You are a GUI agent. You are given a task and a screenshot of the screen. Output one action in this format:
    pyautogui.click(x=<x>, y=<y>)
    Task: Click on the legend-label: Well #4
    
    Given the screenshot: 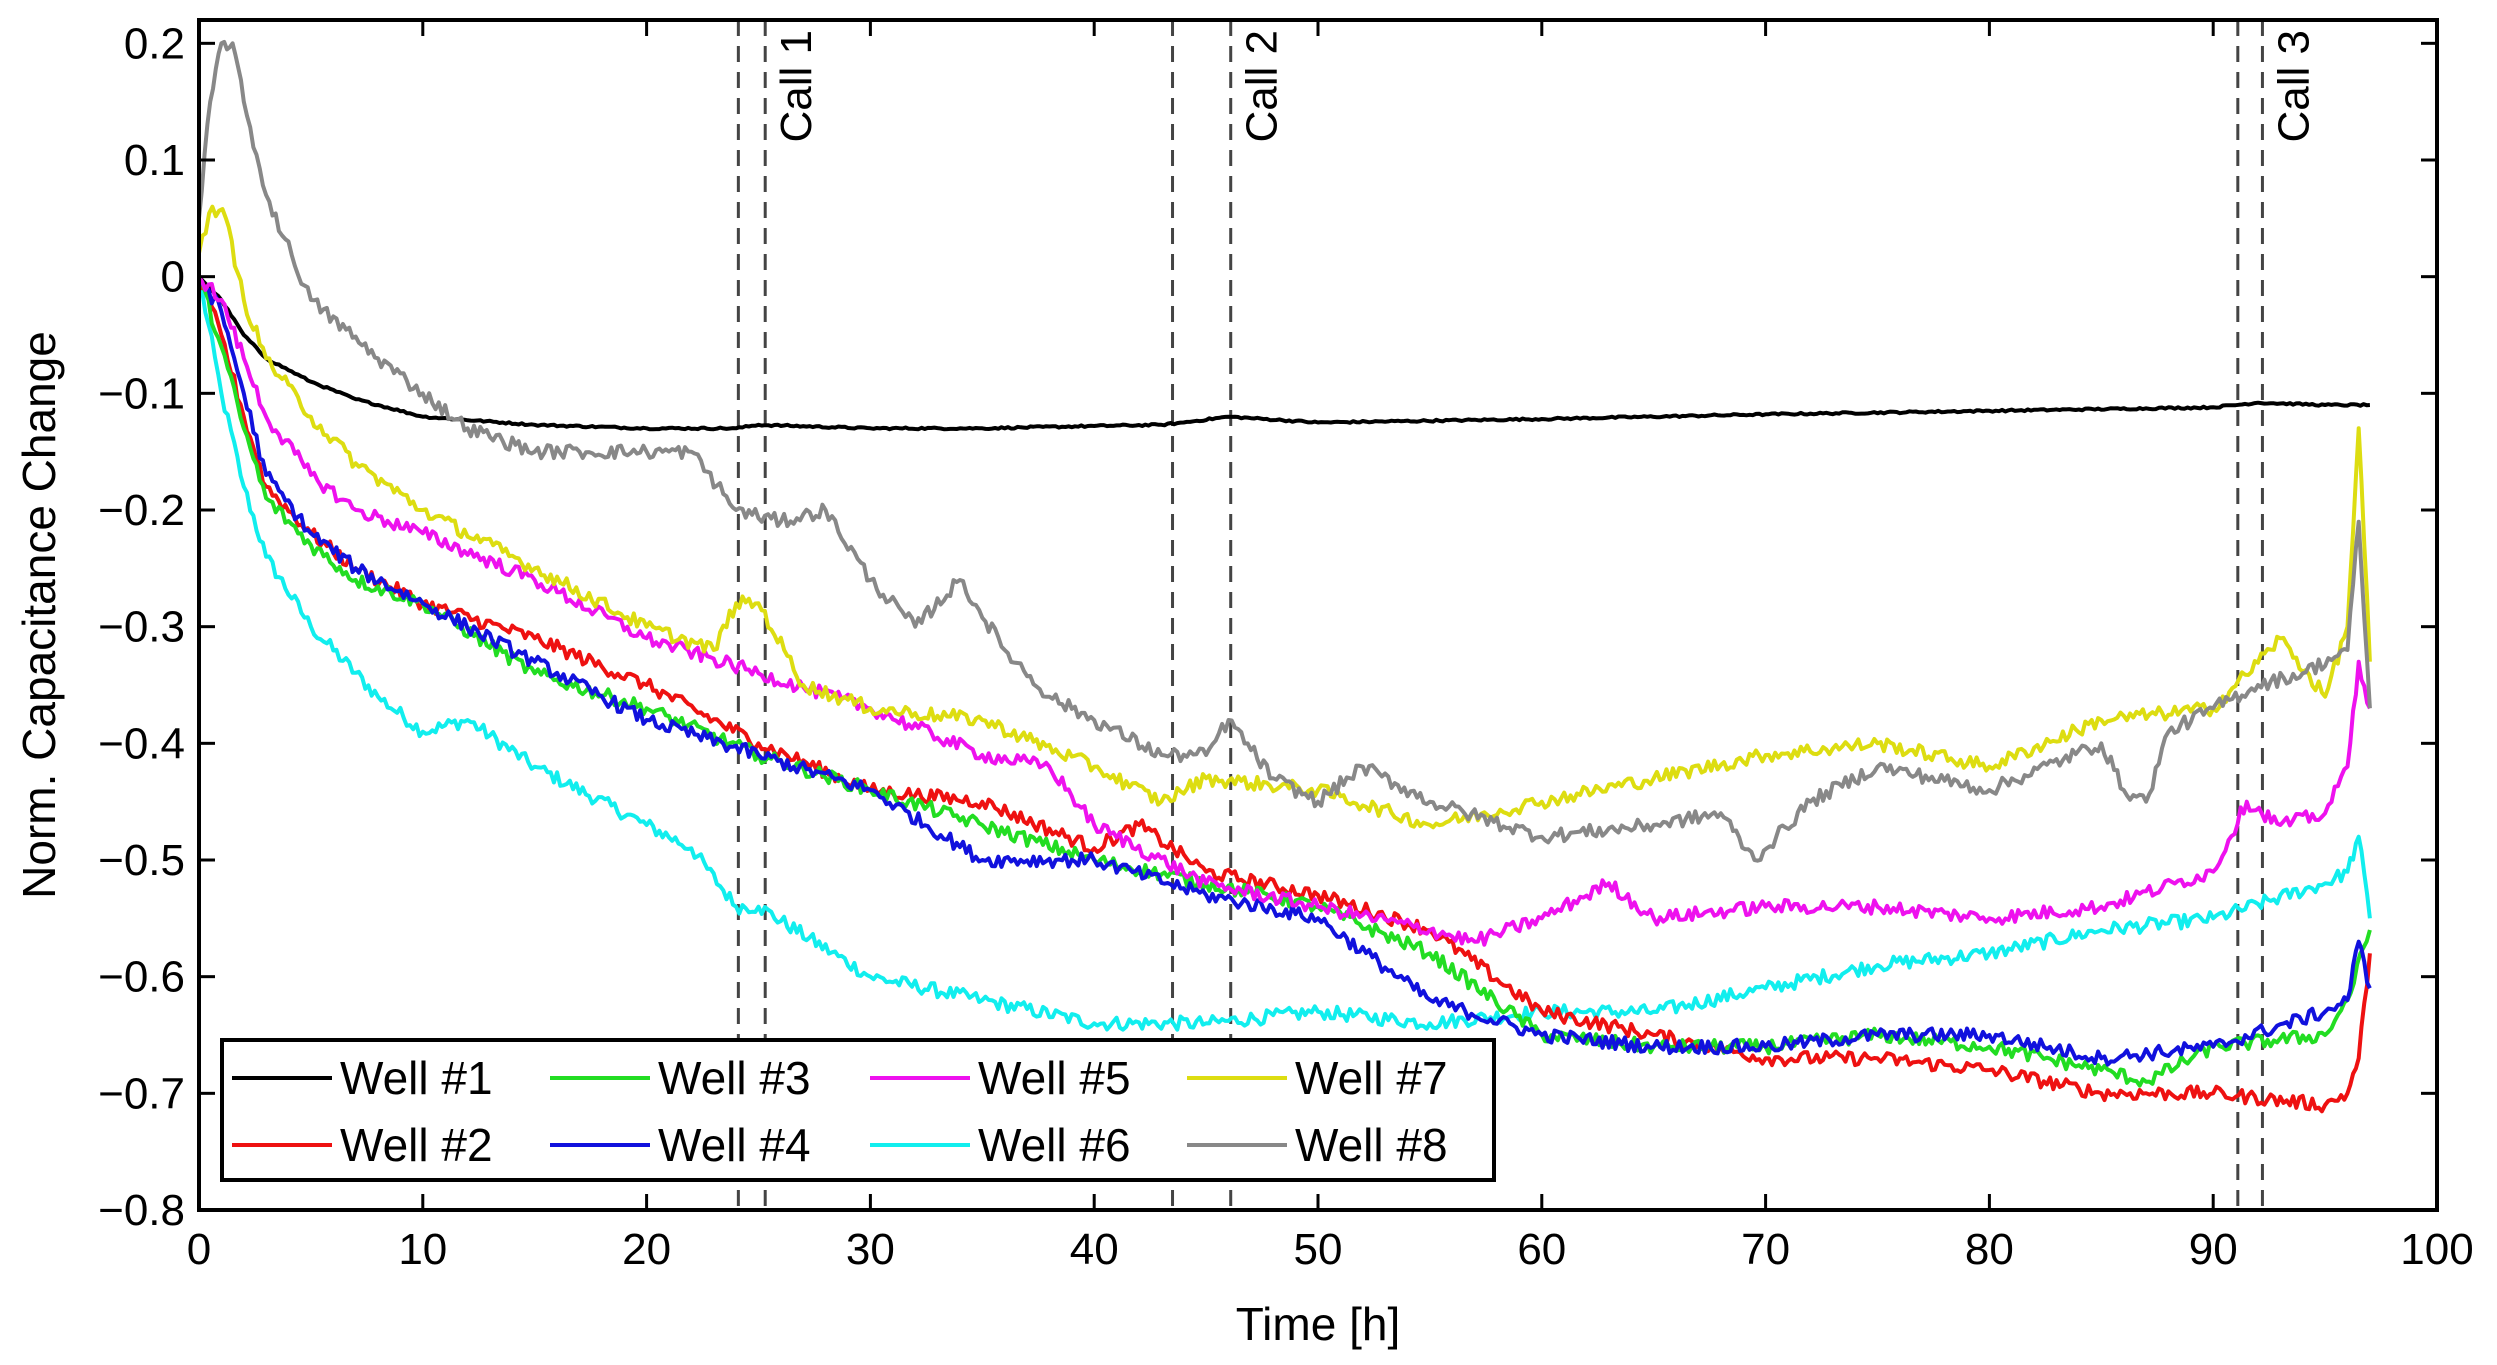 What is the action you would take?
    pyautogui.click(x=734, y=1145)
    